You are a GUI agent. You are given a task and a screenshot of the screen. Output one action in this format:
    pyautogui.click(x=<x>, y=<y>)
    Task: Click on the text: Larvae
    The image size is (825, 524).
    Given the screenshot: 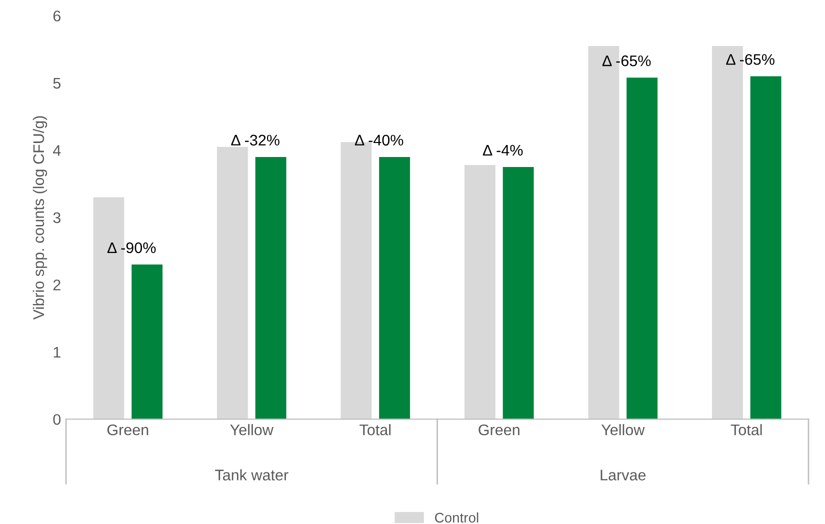 What is the action you would take?
    pyautogui.click(x=623, y=475)
    